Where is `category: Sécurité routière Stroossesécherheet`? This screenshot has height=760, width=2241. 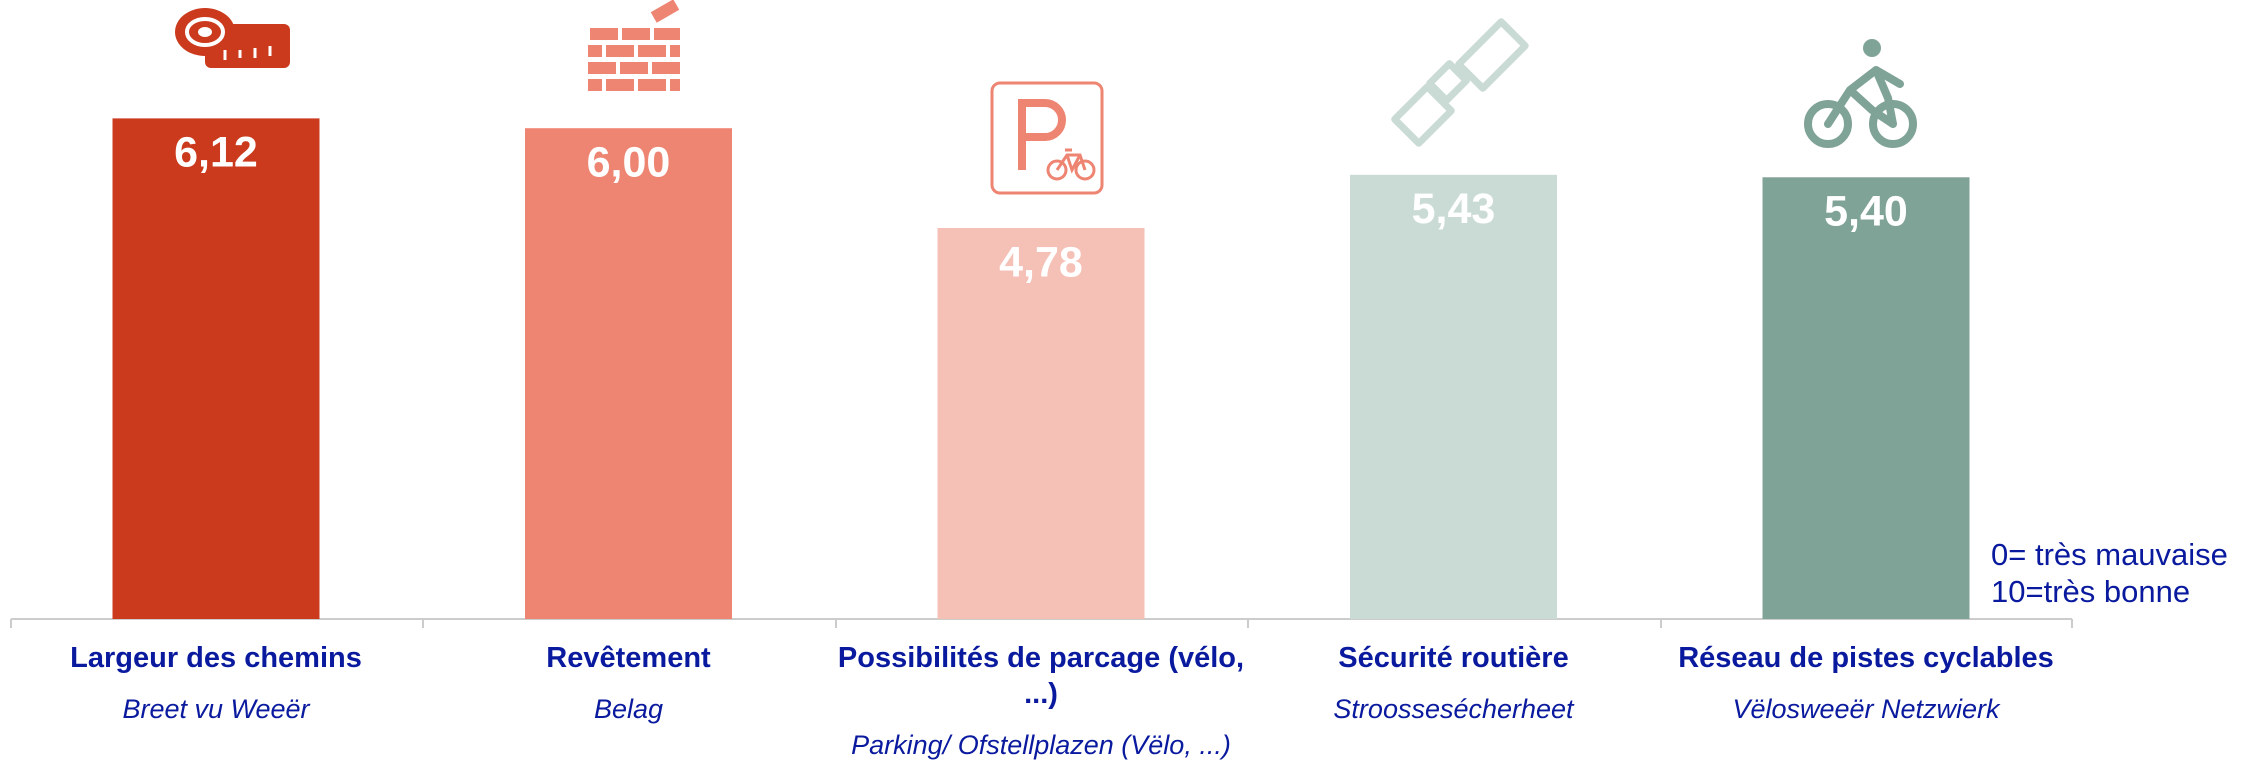 category: Sécurité routière Stroossesécherheet is located at coordinates (1453, 683).